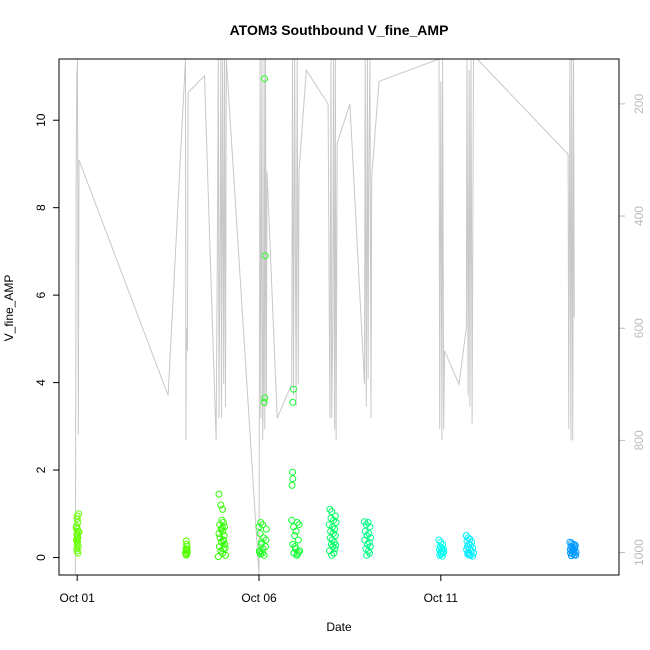  What do you see at coordinates (639, 104) in the screenshot?
I see `secondary-y-tick-label: 200` at bounding box center [639, 104].